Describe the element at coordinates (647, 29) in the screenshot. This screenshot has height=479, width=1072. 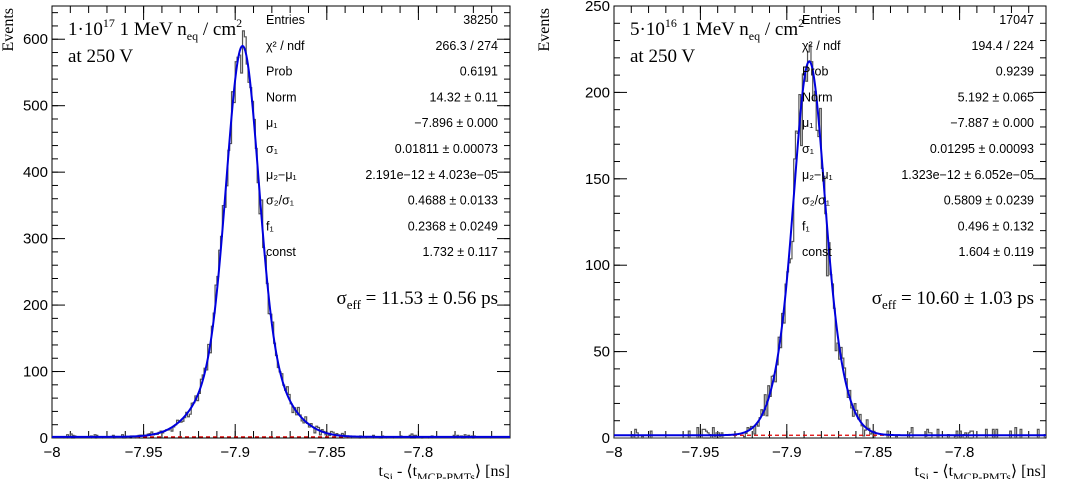
I see `cond-base: 5·10` at that location.